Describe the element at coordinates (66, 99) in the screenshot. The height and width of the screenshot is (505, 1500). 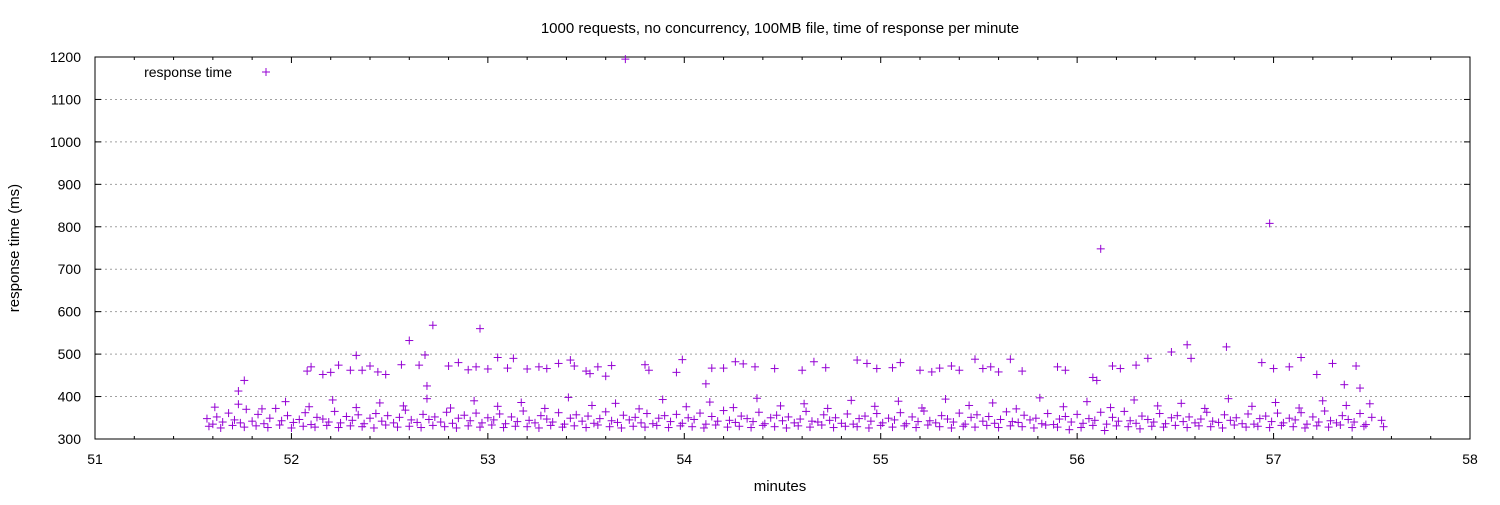
I see `y-tick-label: 1100` at that location.